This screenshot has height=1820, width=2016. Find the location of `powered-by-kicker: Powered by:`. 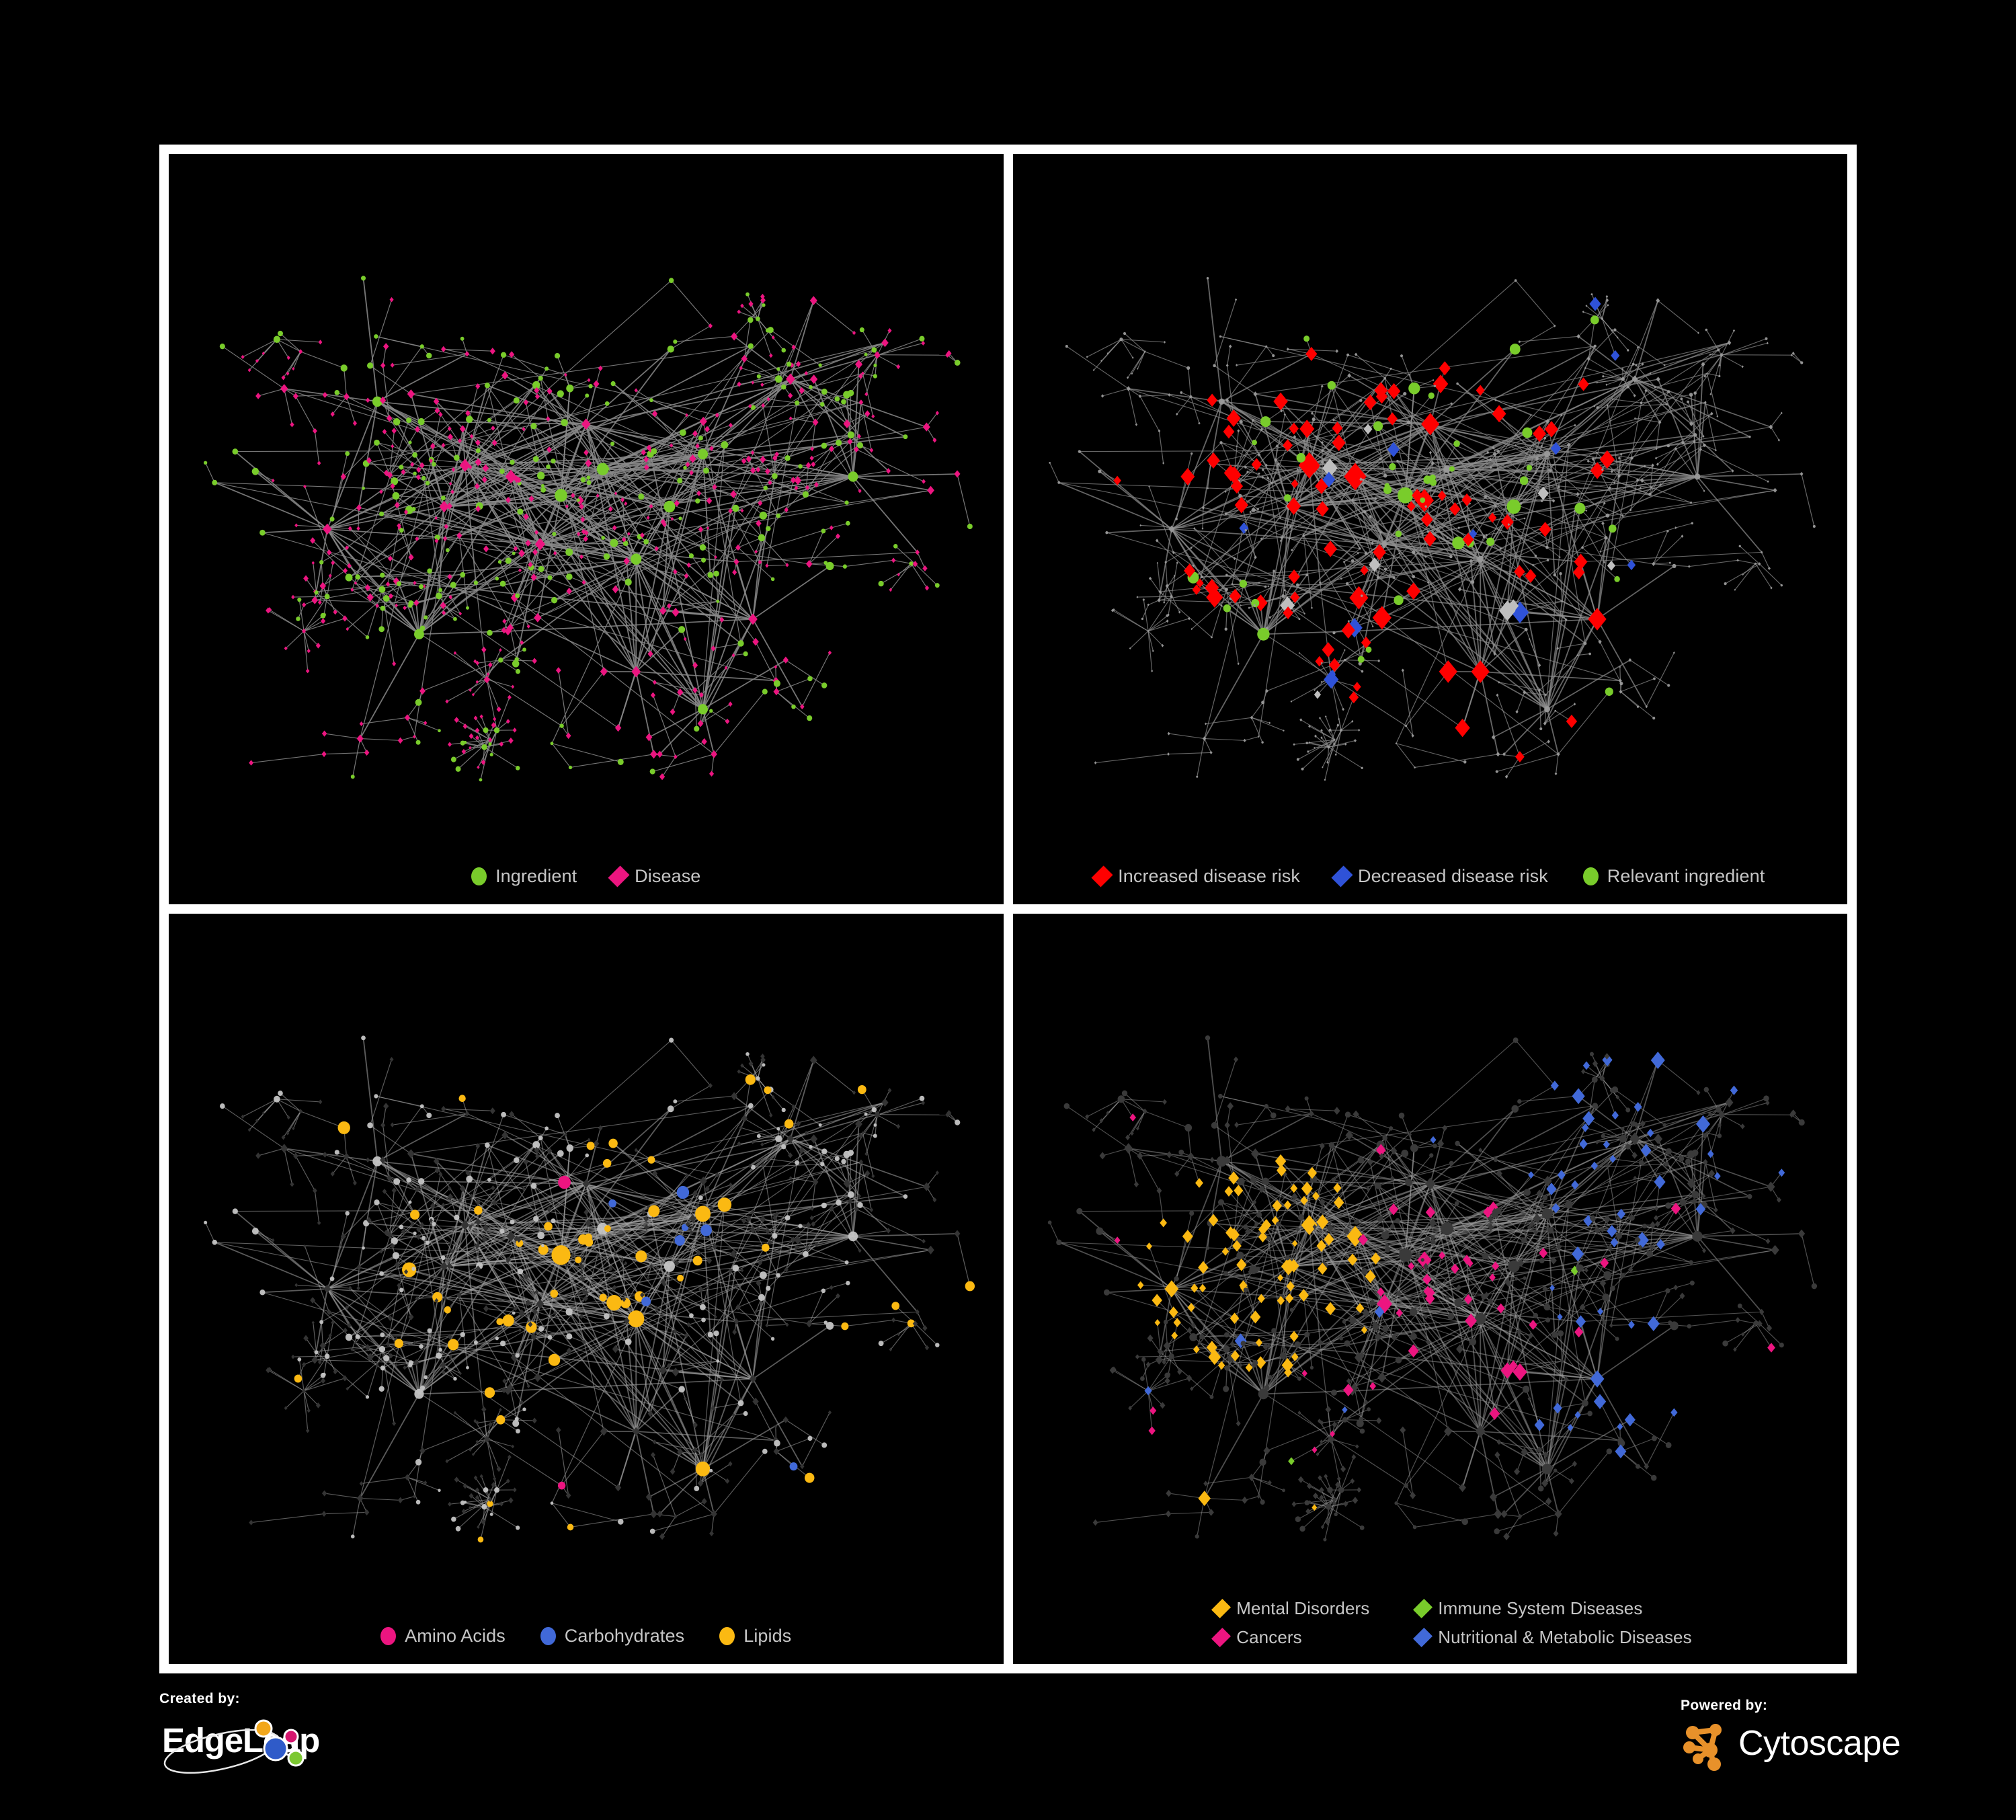

powered-by-kicker: Powered by: is located at coordinates (1724, 1705).